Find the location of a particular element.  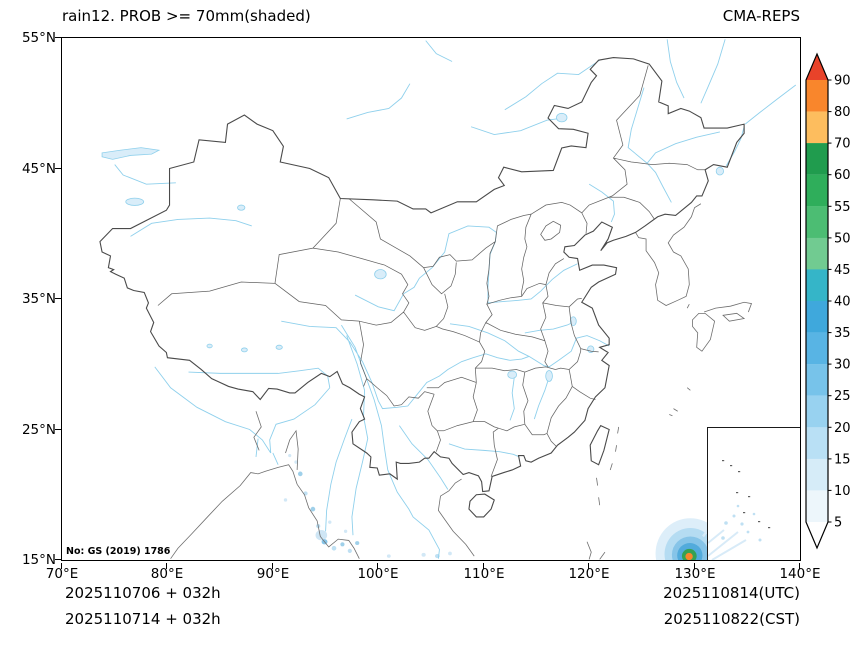

inset-precip-streaks is located at coordinates (727, 545).